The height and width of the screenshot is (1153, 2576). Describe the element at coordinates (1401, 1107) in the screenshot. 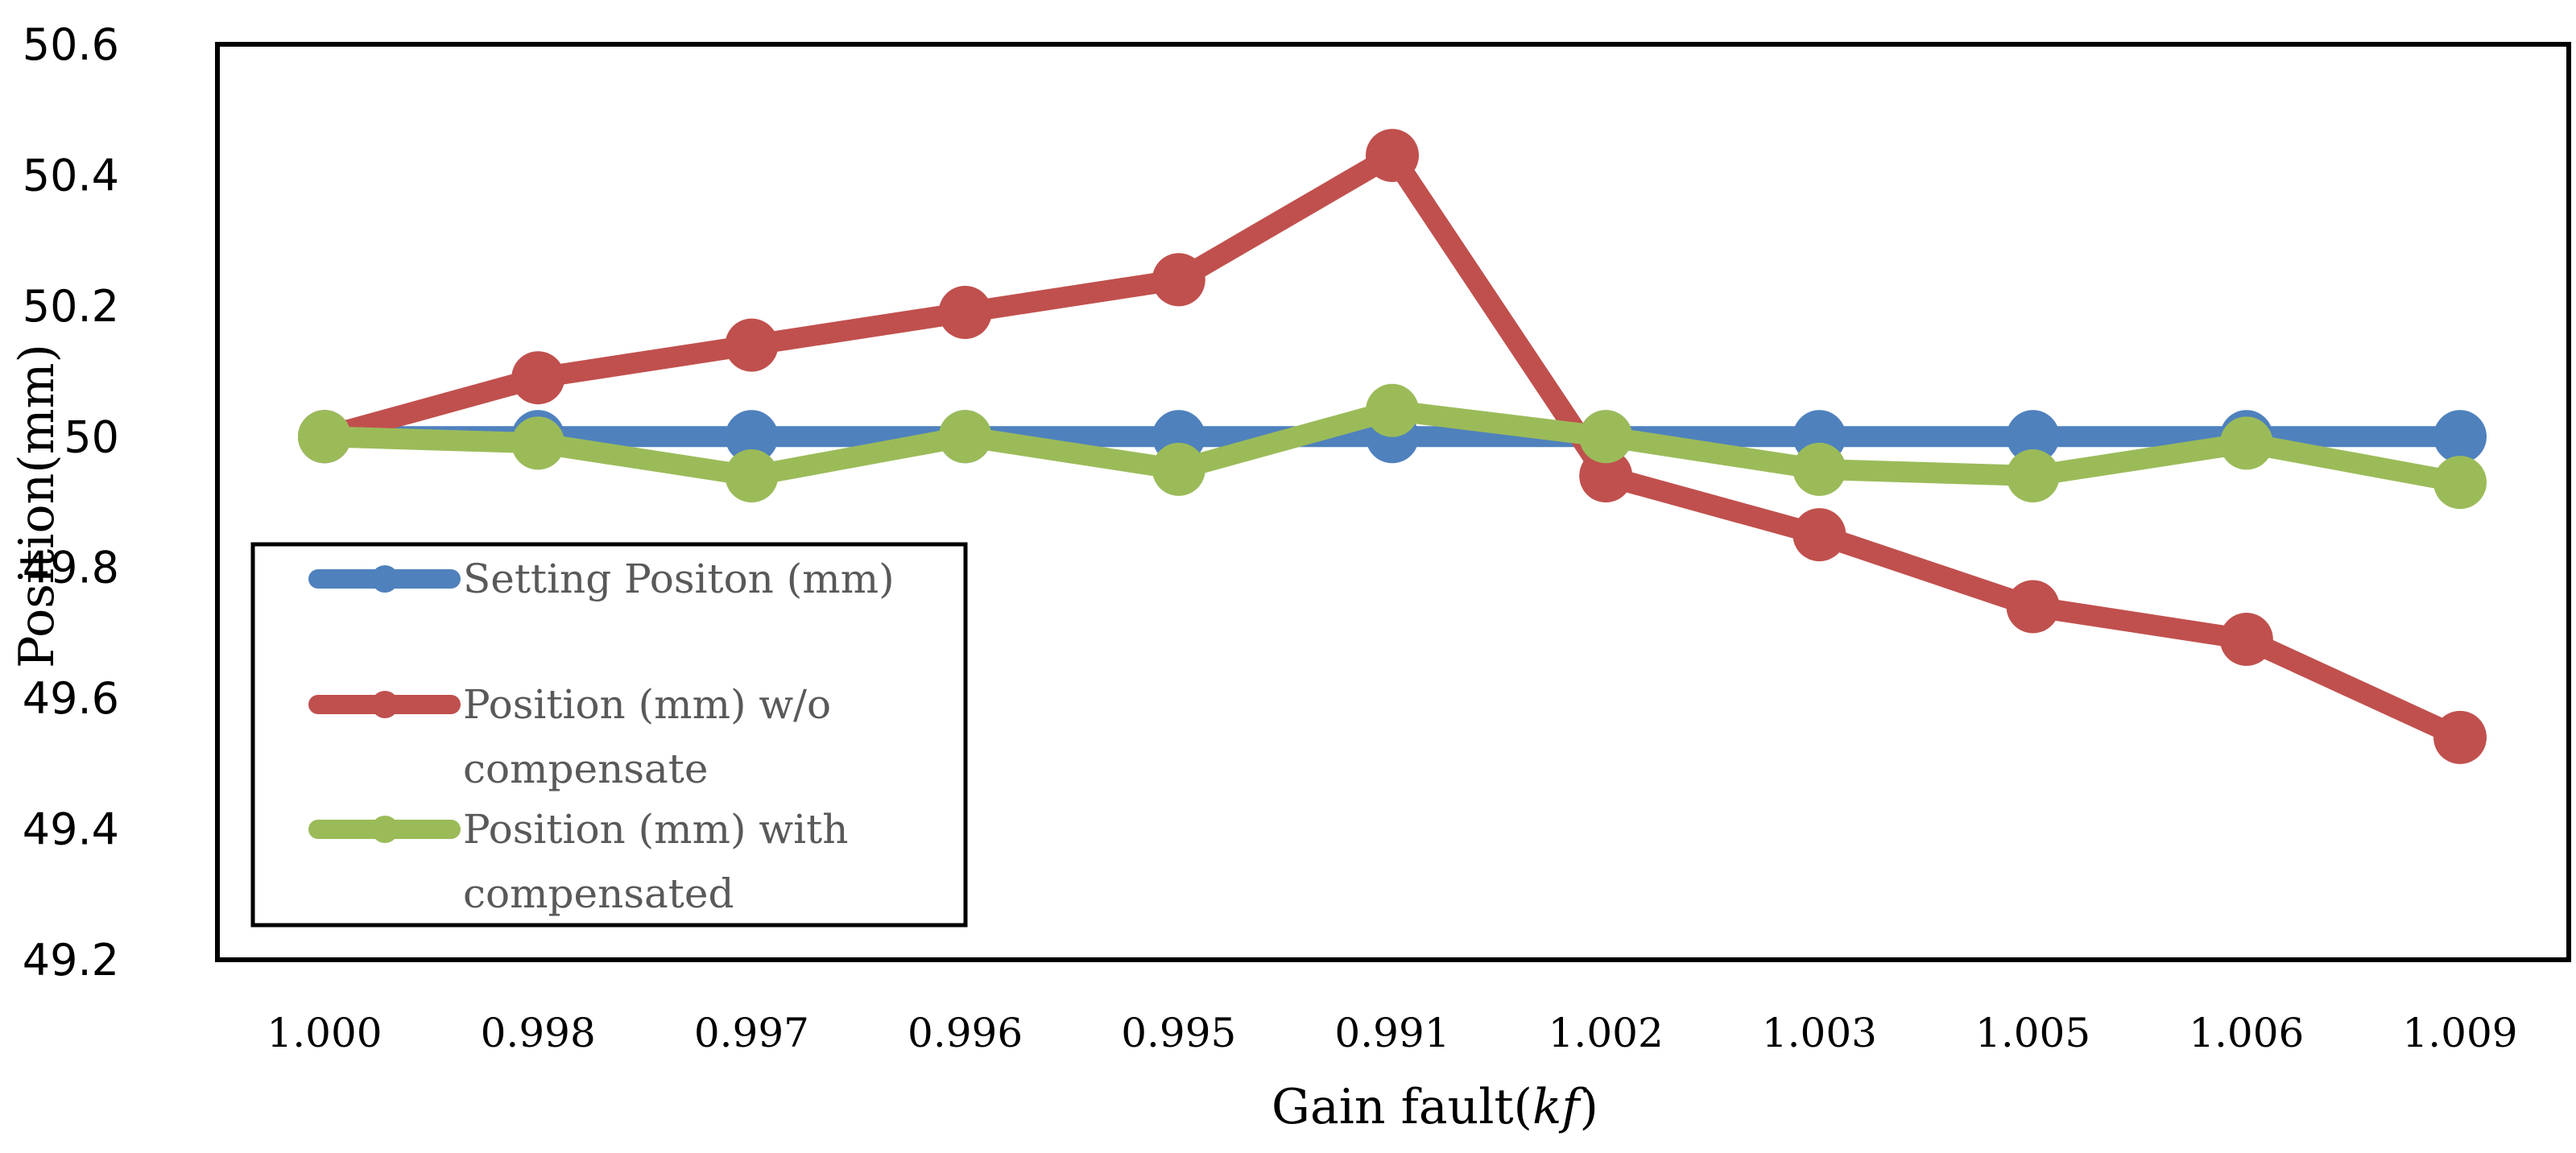

I see `x-axis-title-main: Gain fault(` at that location.